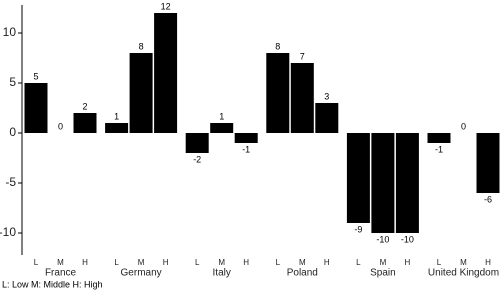 The height and width of the screenshot is (291, 500). What do you see at coordinates (358, 229) in the screenshot?
I see `value-label: -9` at bounding box center [358, 229].